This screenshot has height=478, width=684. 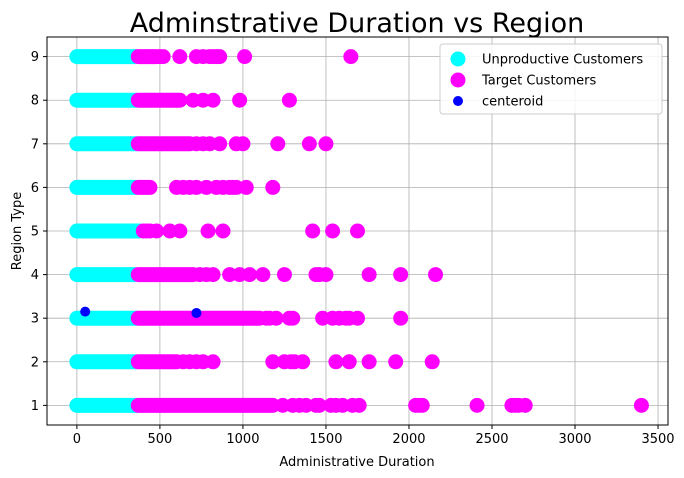 What do you see at coordinates (35, 188) in the screenshot?
I see `y-tick-label: 6` at bounding box center [35, 188].